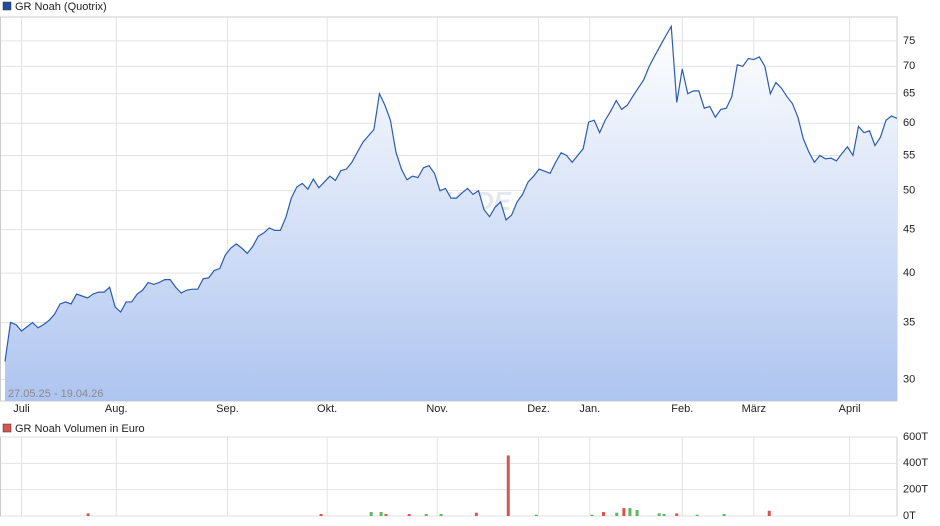 This screenshot has width=940, height=526. Describe the element at coordinates (909, 230) in the screenshot. I see `y-tick-label: 45` at that location.